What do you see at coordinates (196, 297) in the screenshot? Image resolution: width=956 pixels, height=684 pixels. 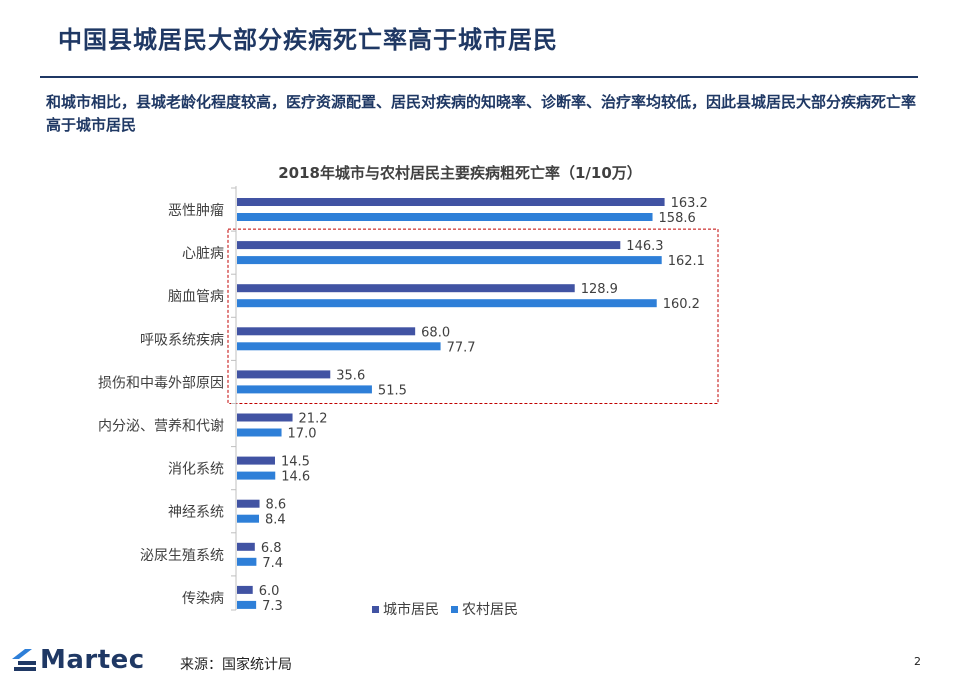 I see `category-label: 脑血管病` at bounding box center [196, 297].